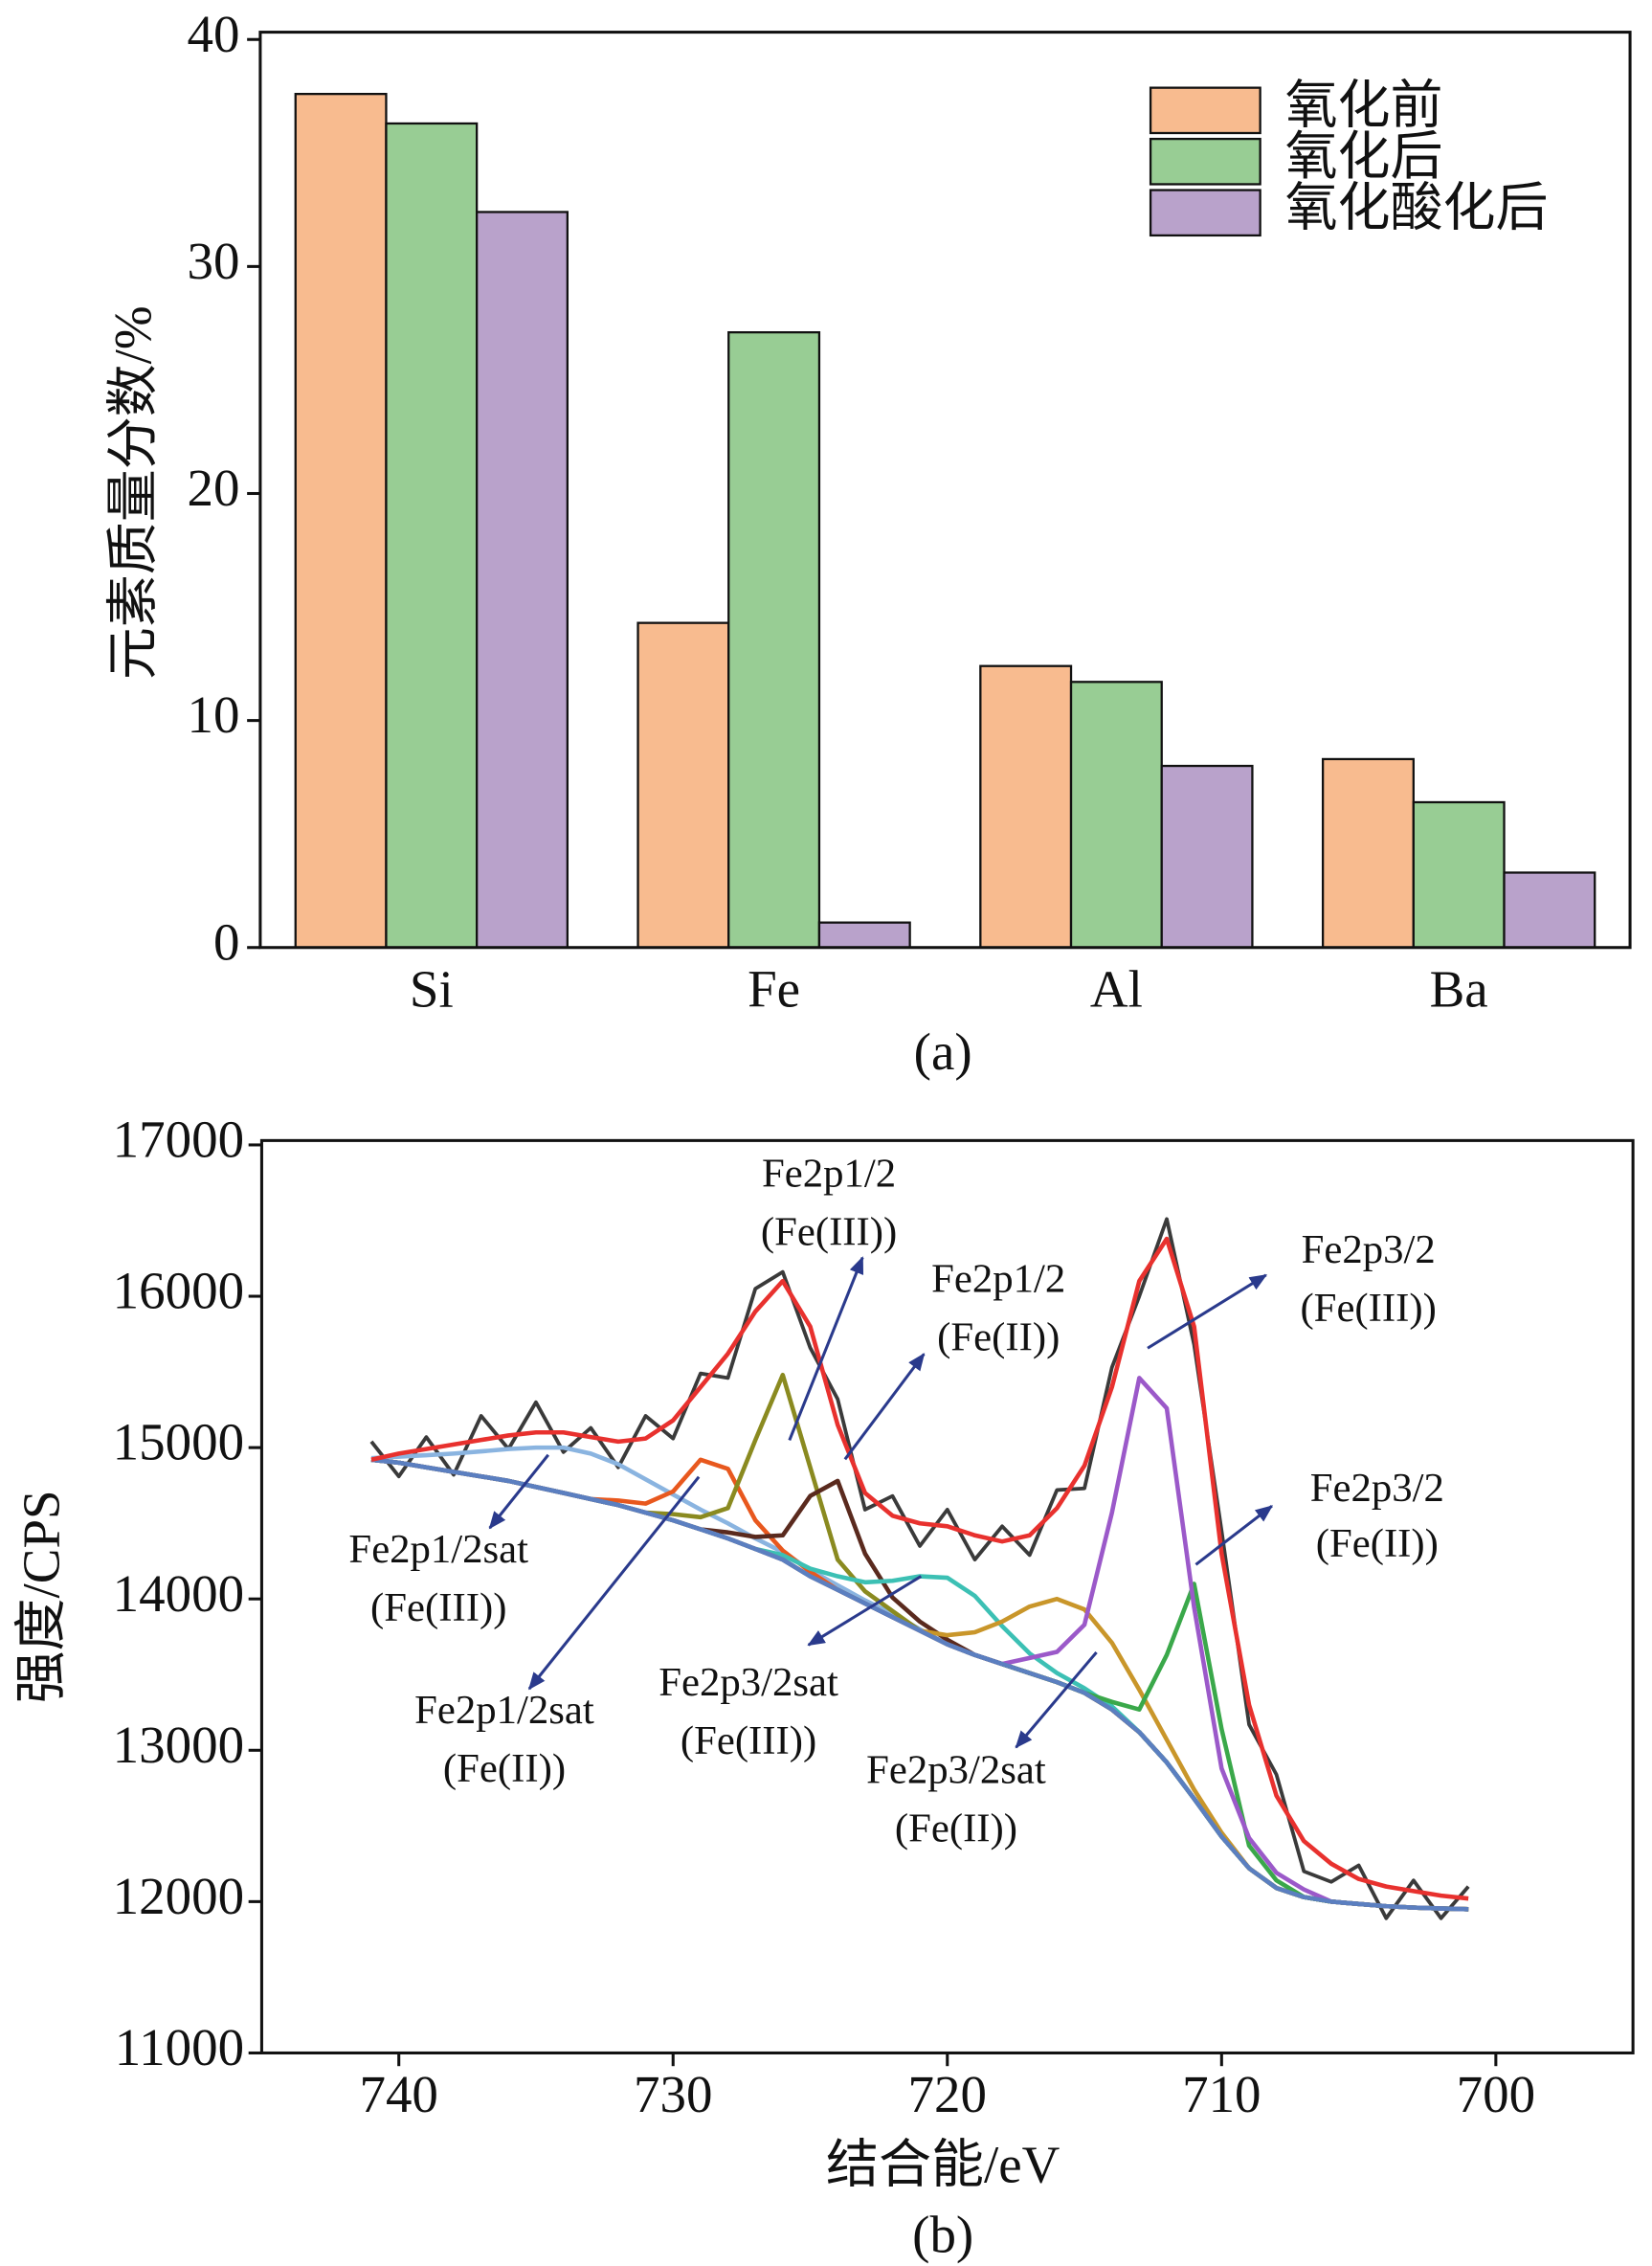 The width and height of the screenshot is (1652, 2266). Describe the element at coordinates (1459, 988) in the screenshot. I see `x-tick-label: Ba` at that location.